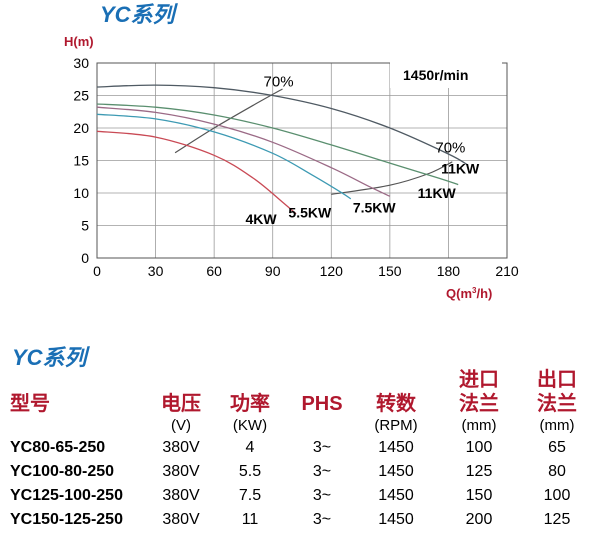 This screenshot has height=533, width=596. Describe the element at coordinates (479, 404) in the screenshot. I see `header-inlet-line2: 法兰` at that location.